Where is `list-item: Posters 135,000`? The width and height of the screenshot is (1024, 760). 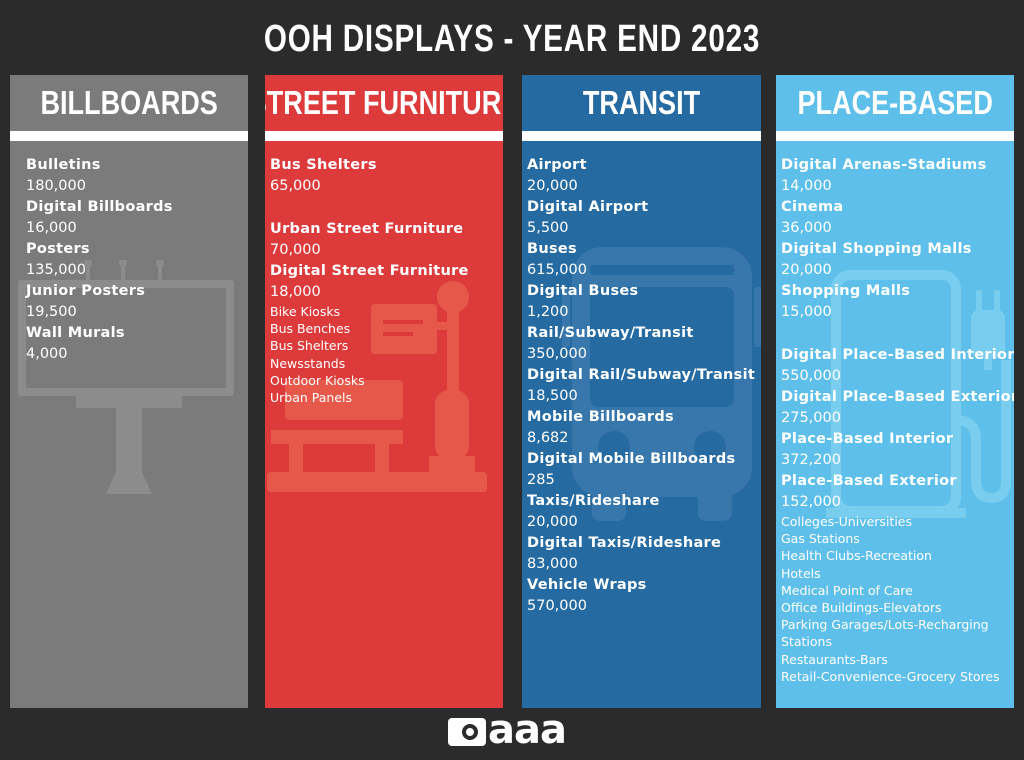 list-item: Posters 135,000 is located at coordinates (137, 260).